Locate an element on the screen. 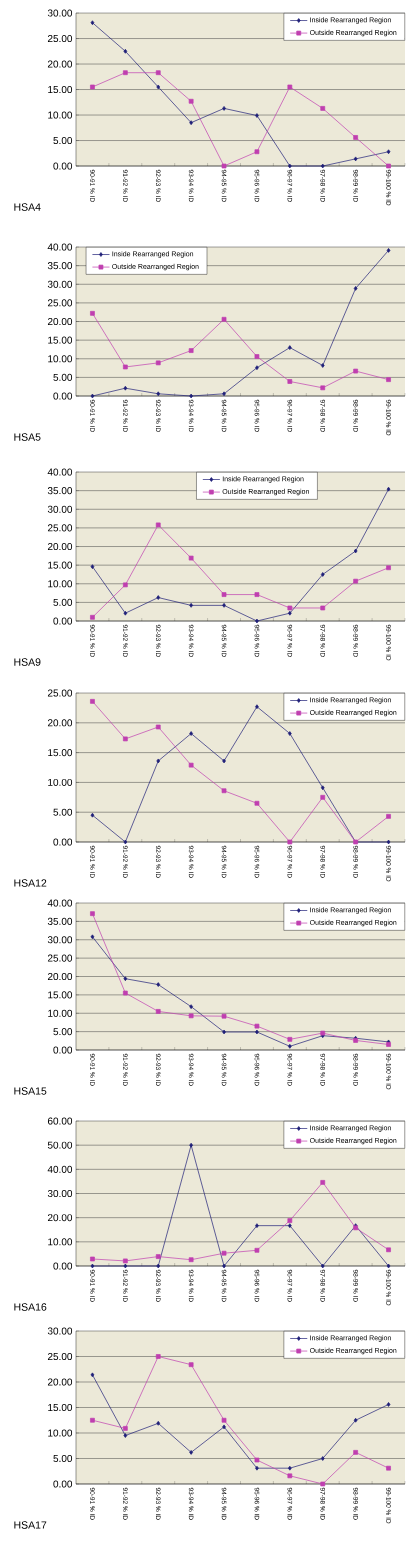 The height and width of the screenshot is (1543, 407). text: HSA12 is located at coordinates (30, 883).